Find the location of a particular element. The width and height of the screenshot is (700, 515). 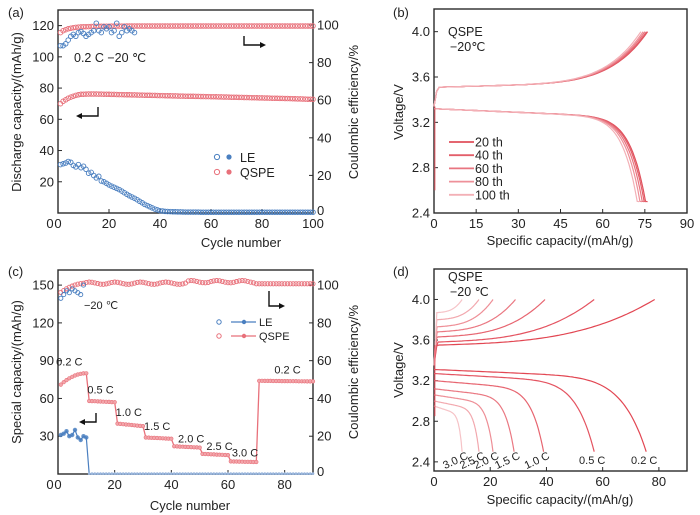

x-tick-label: 60 is located at coordinates (602, 223).